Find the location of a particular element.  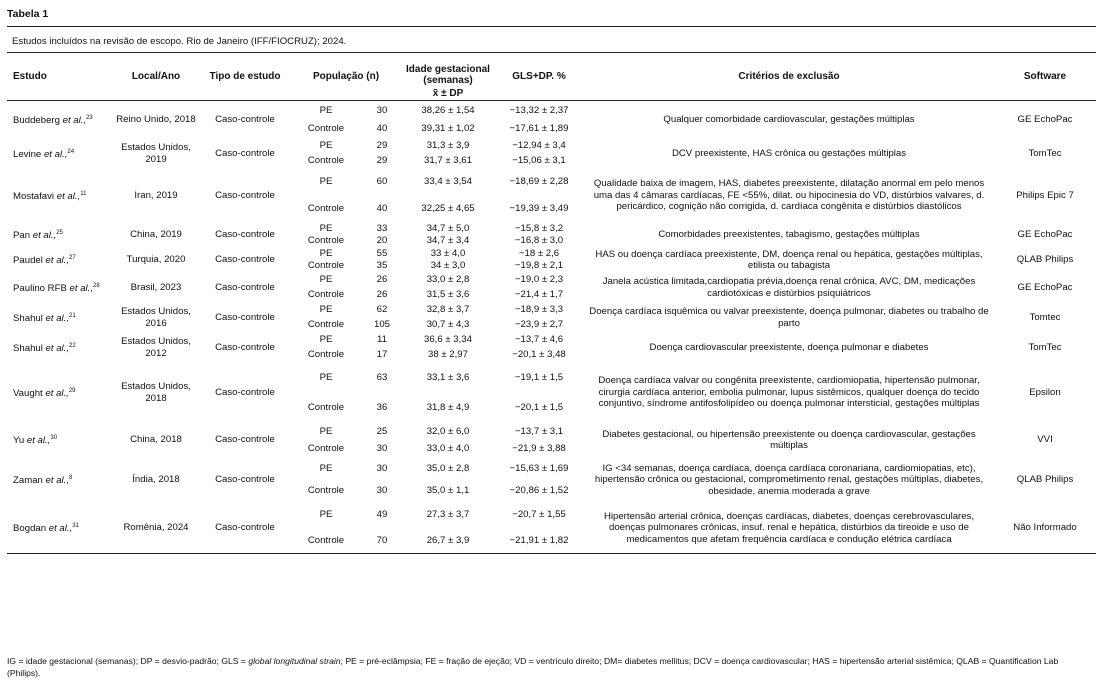

pop-n: 70 is located at coordinates (382, 540).